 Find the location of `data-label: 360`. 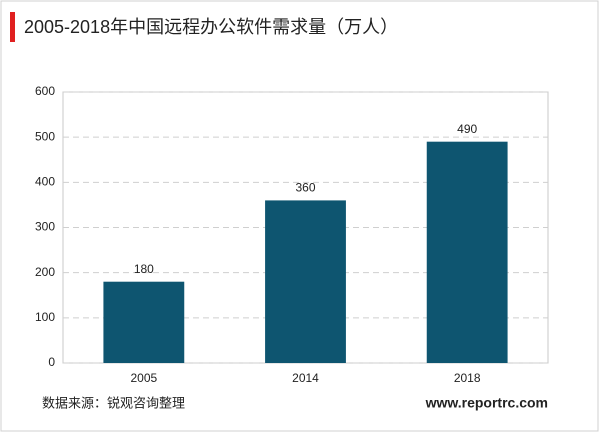

data-label: 360 is located at coordinates (305, 188).